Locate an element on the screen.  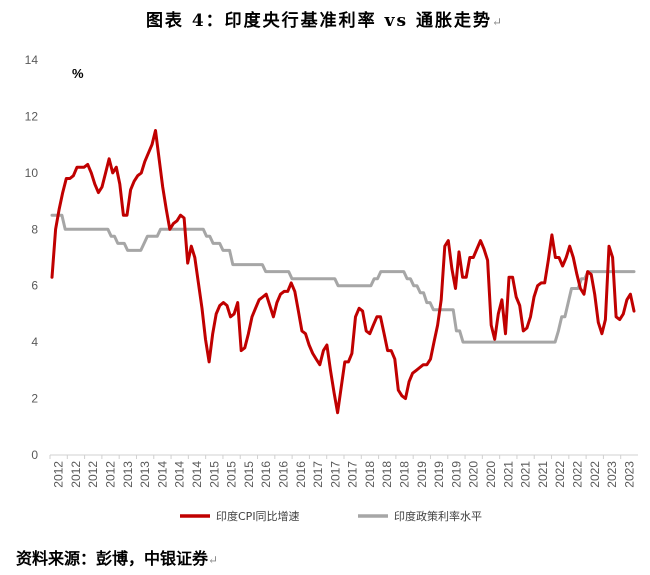
chart-title: 图表 4：印度央行基准利率 vs 通胀走势↵ is located at coordinates (325, 18).